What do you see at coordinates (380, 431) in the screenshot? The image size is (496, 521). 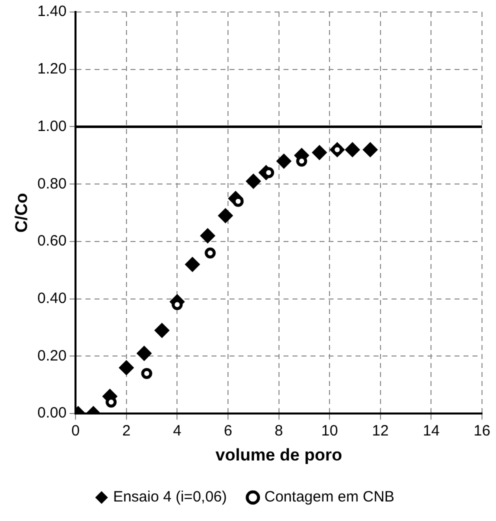 I see `x-tick-label: 12` at bounding box center [380, 431].